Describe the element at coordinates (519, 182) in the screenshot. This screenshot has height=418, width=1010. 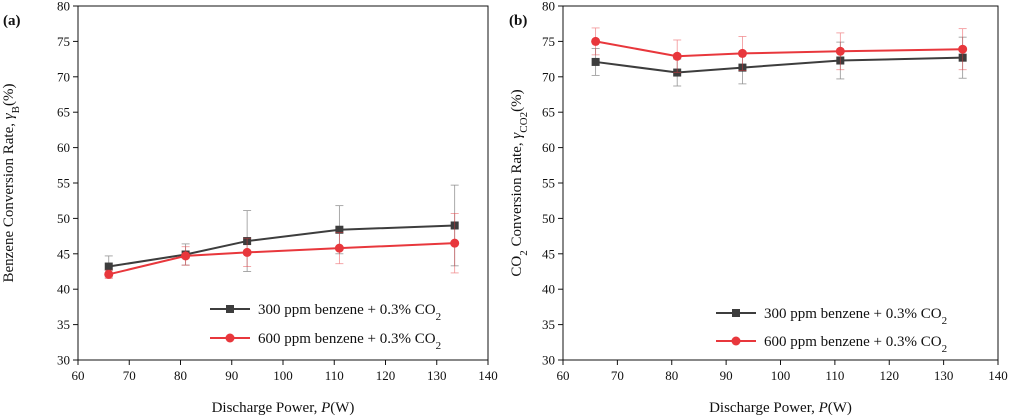
I see `y-axis-label: CO2 Conversion Rate, γCO2(%)` at that location.